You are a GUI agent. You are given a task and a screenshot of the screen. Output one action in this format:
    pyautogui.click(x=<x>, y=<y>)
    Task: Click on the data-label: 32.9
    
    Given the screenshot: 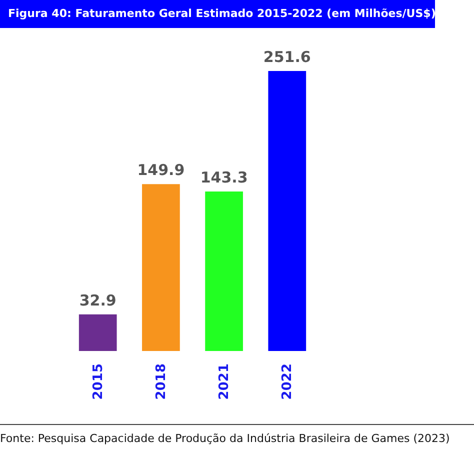 What is the action you would take?
    pyautogui.click(x=97, y=300)
    